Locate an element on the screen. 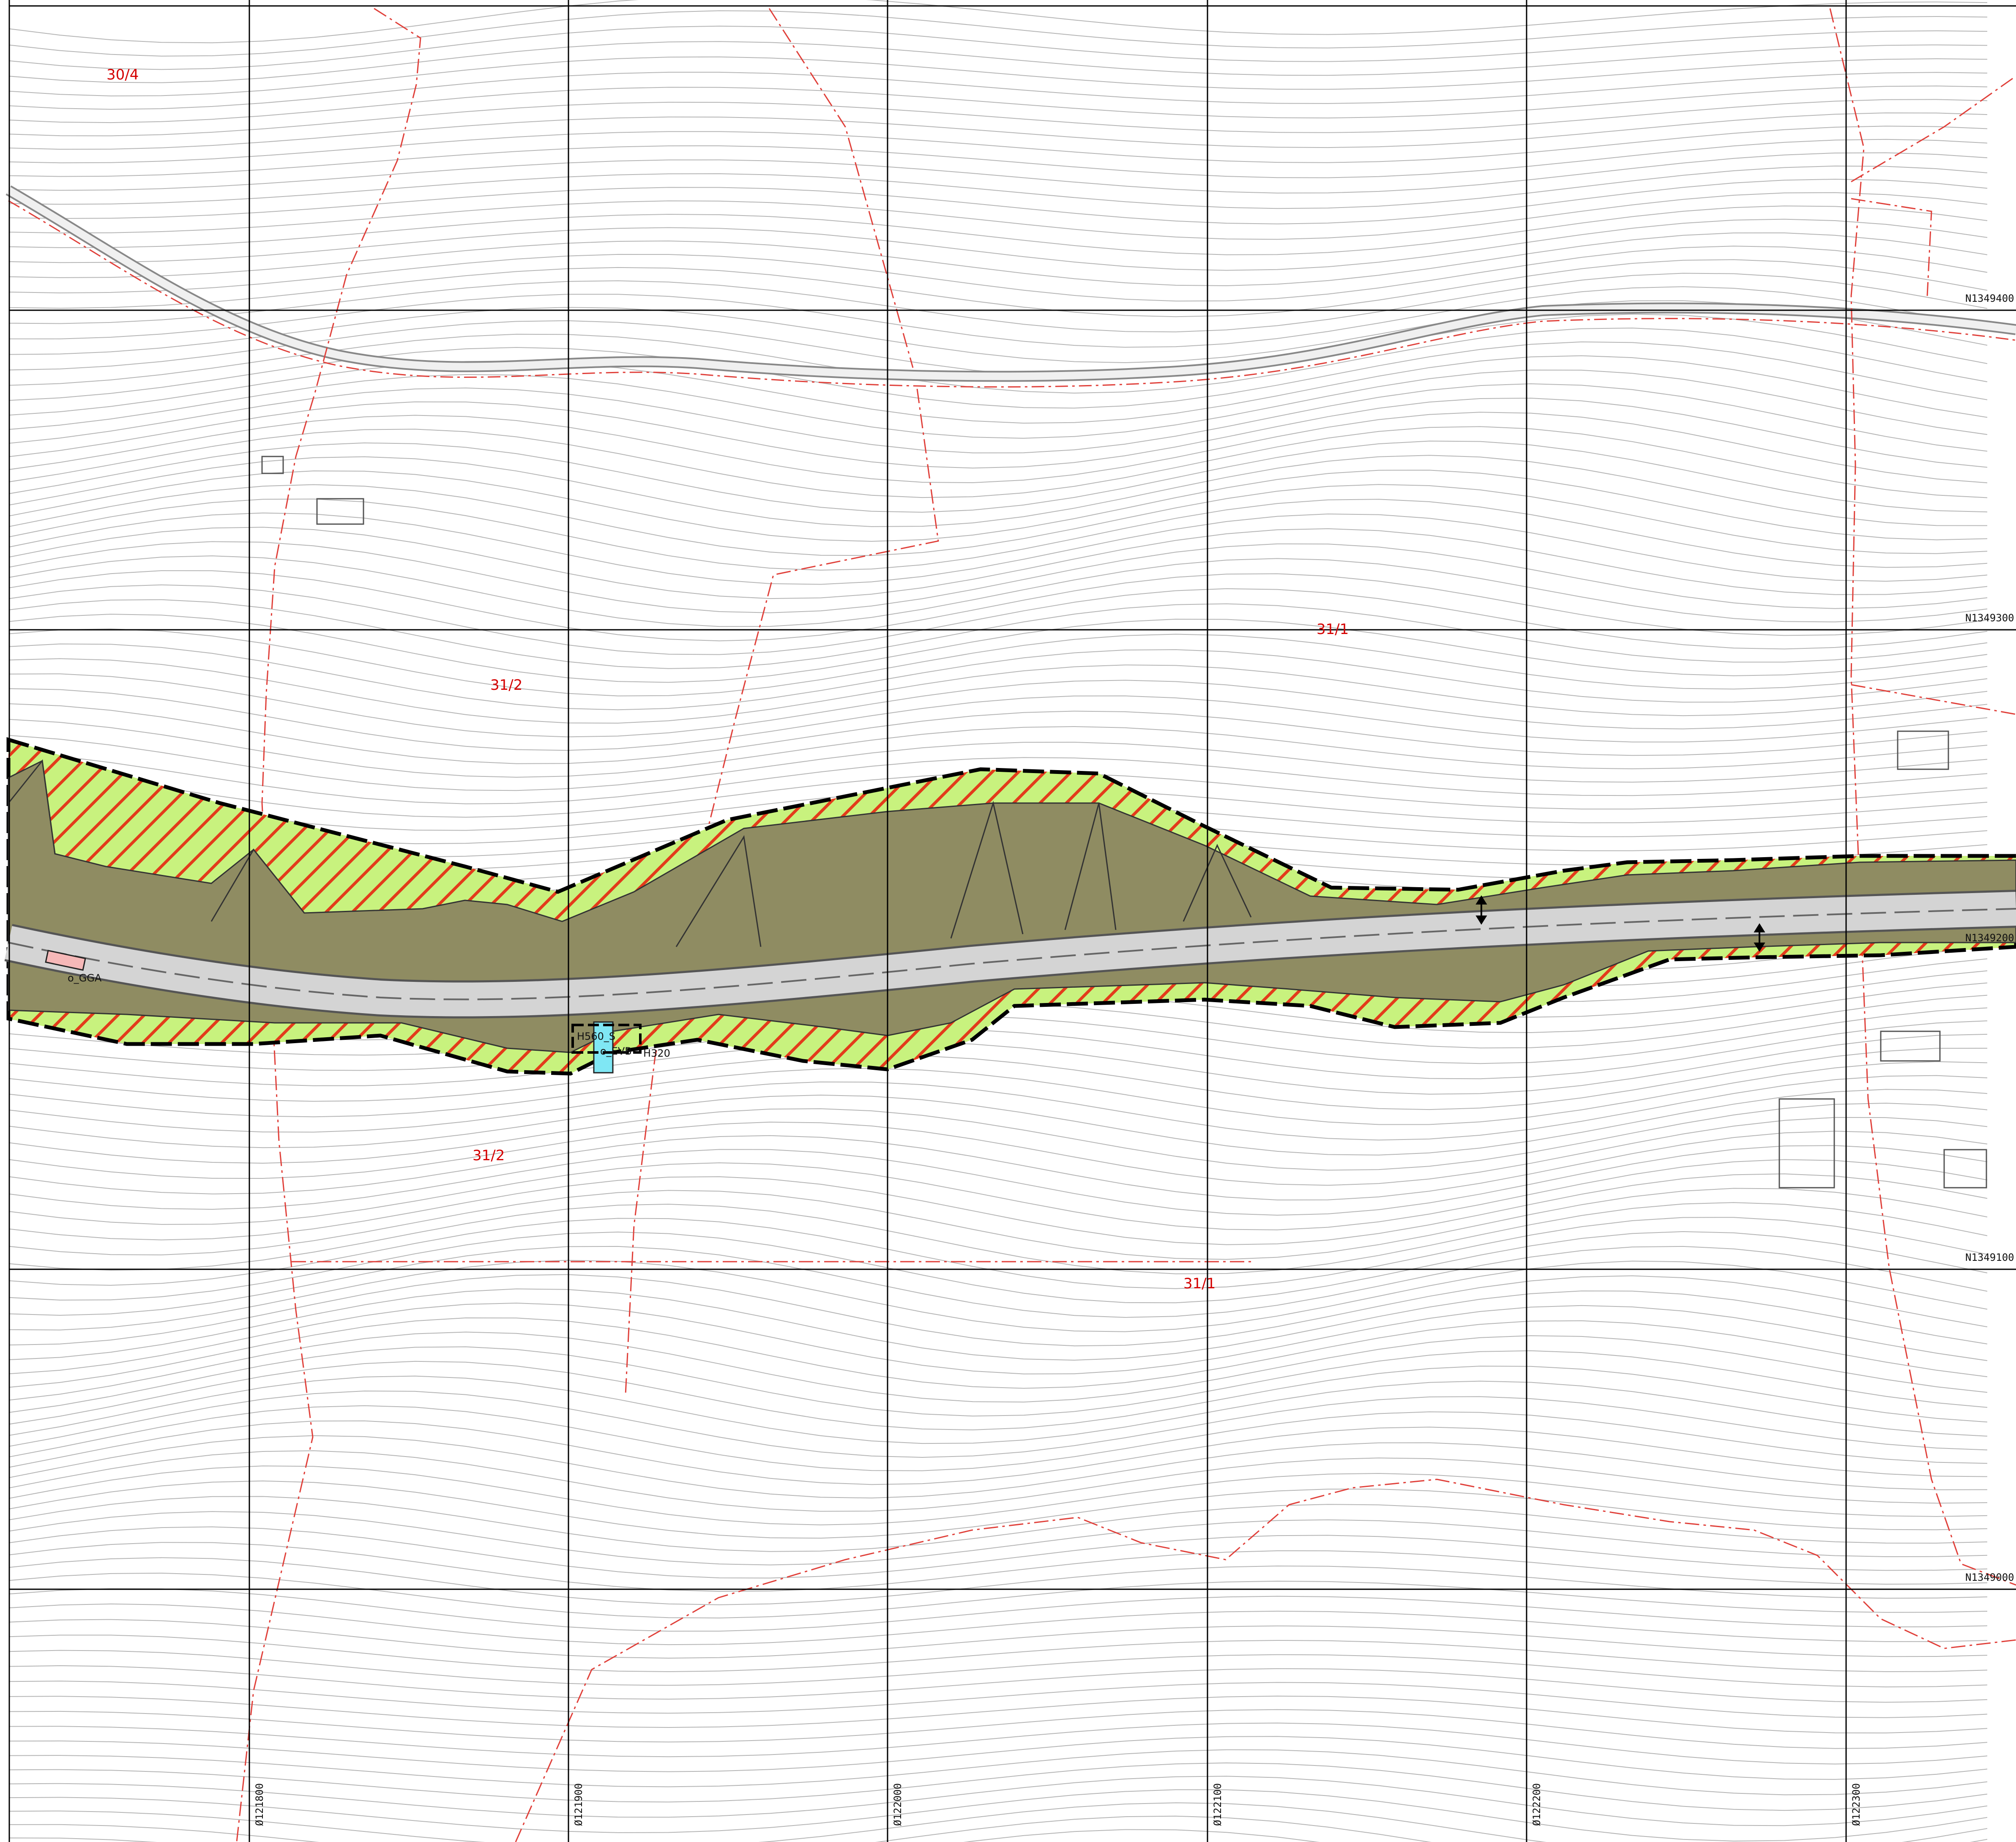  upper-road is located at coordinates (1010, 286).